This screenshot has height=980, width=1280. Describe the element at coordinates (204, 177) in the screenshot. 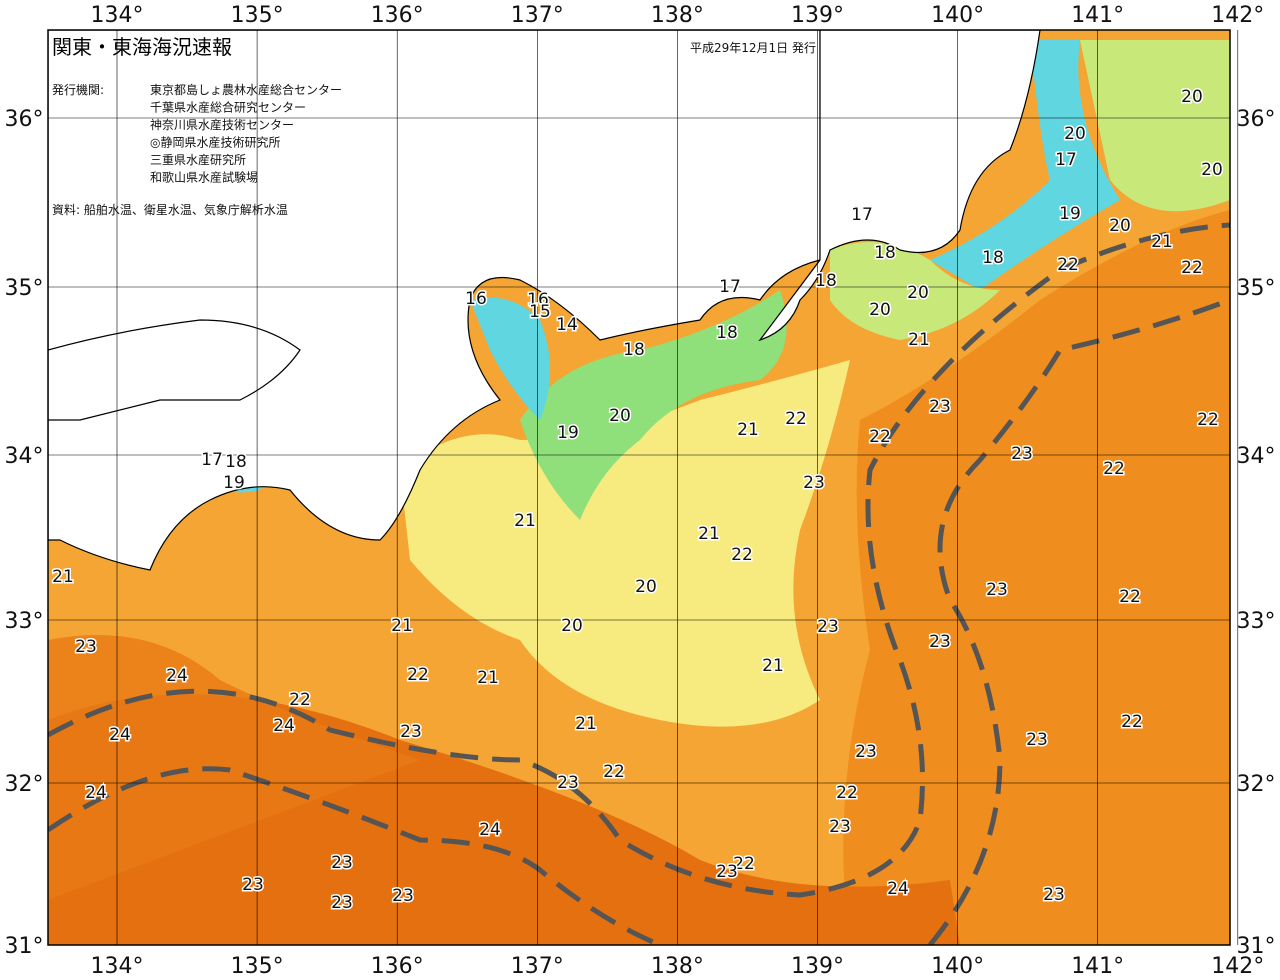

I see `issuer: 和歌山県水産試験場` at that location.